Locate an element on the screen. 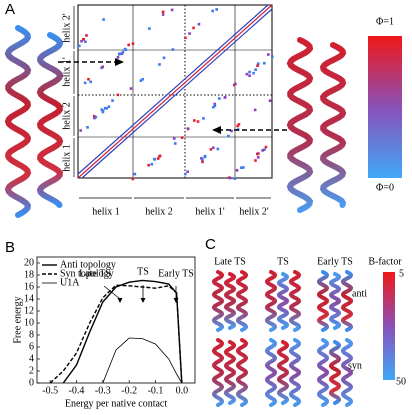 This screenshot has height=415, width=412. y-tick-label: 8 is located at coordinates (31, 334).